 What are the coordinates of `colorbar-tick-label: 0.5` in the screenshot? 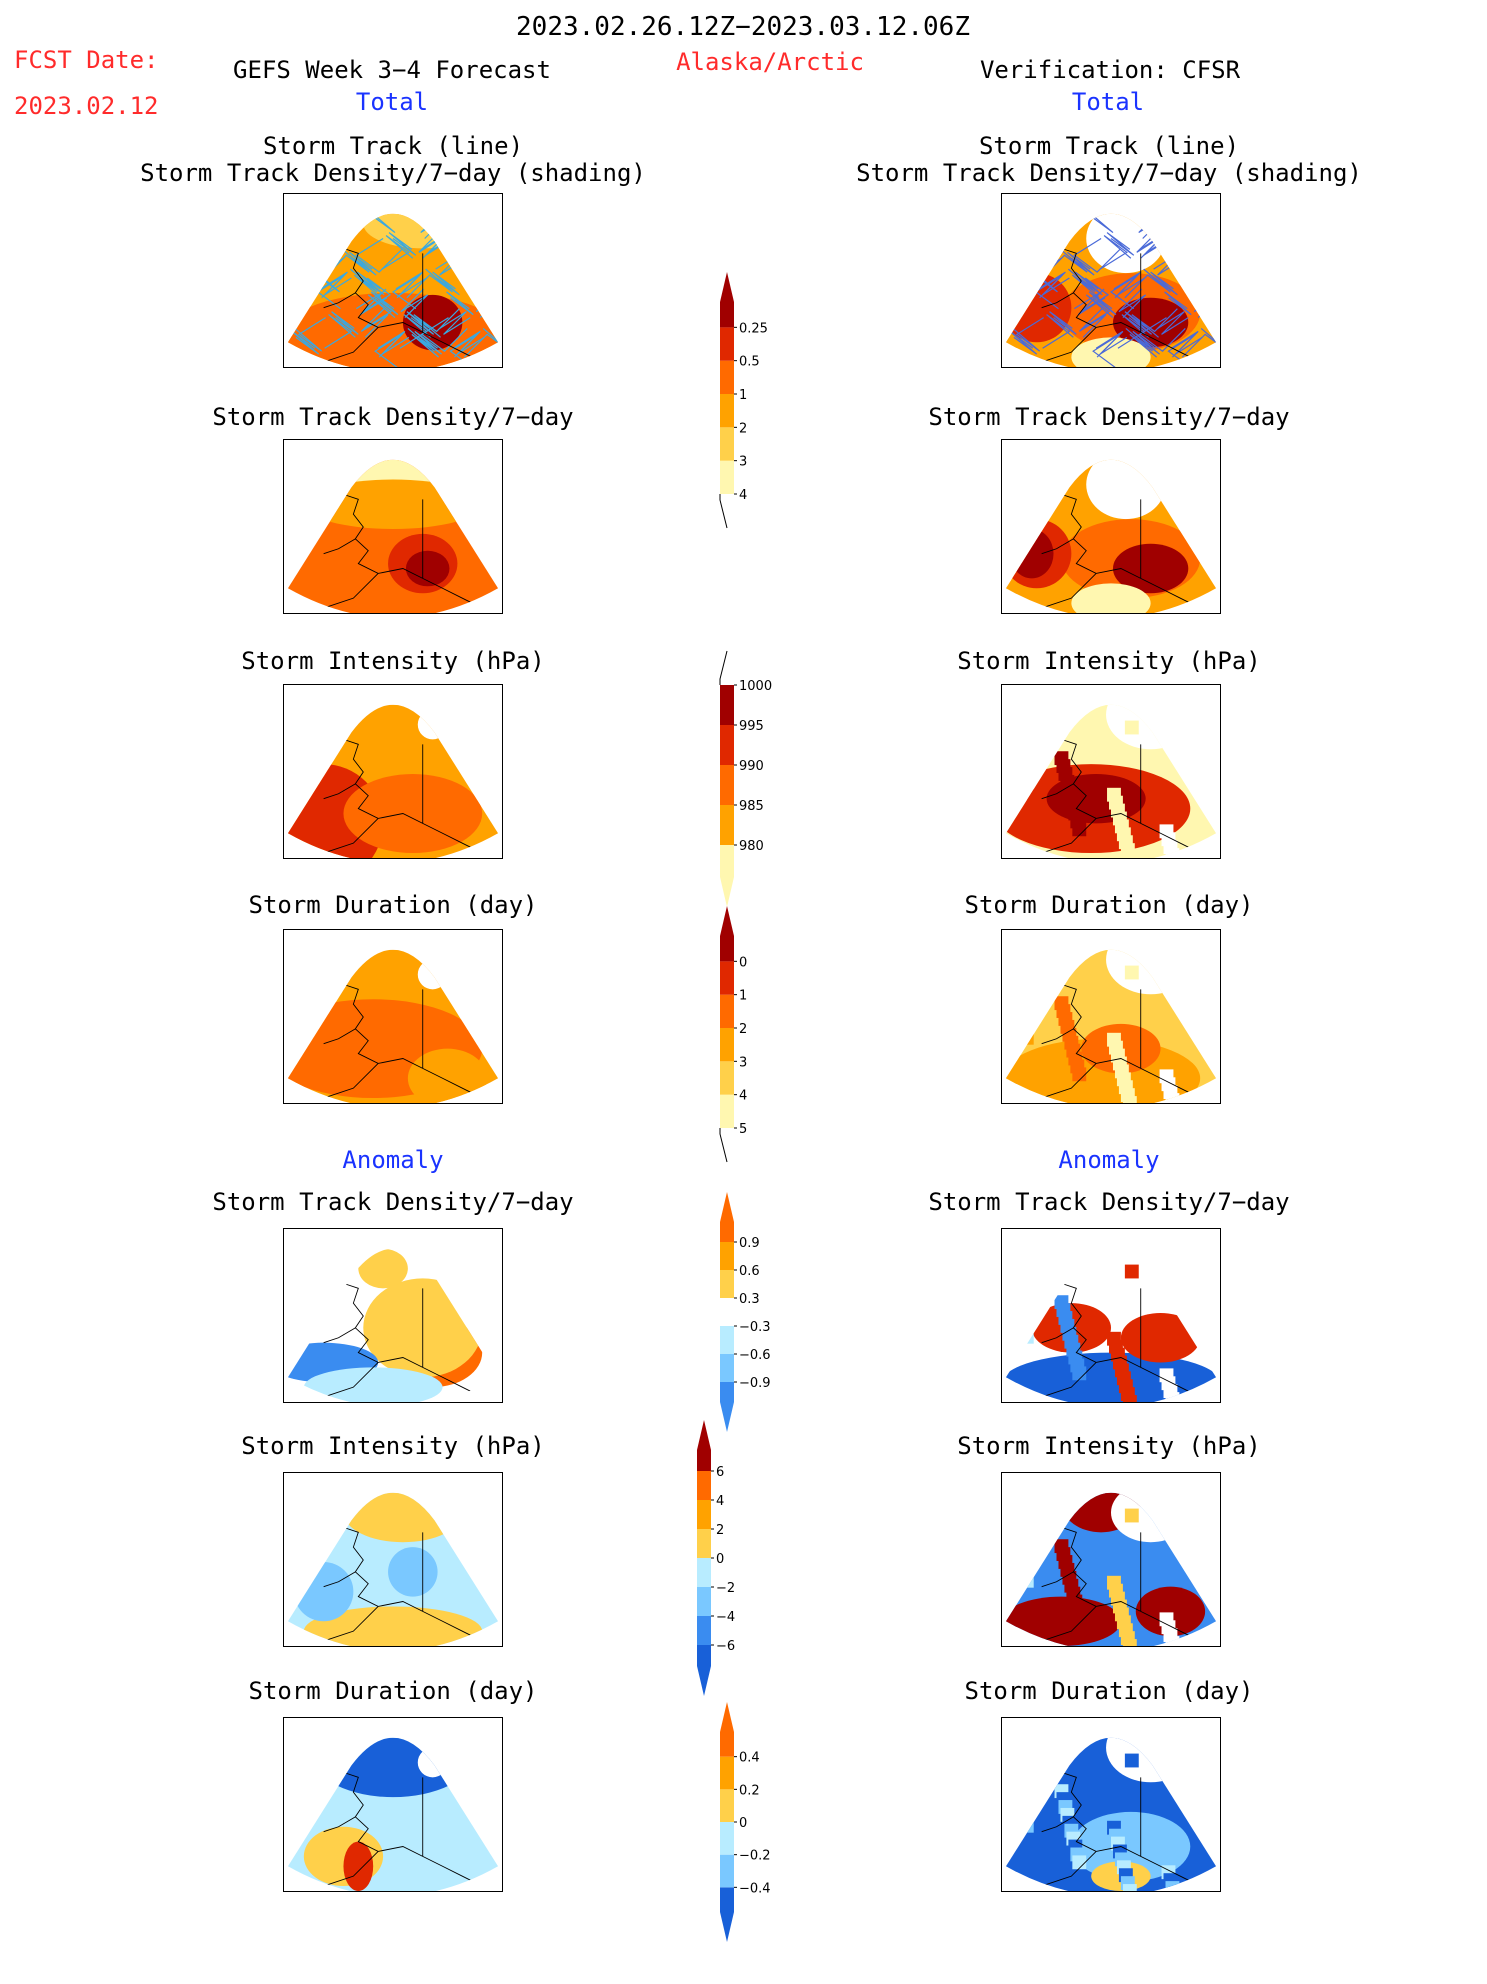 It's located at (749, 362).